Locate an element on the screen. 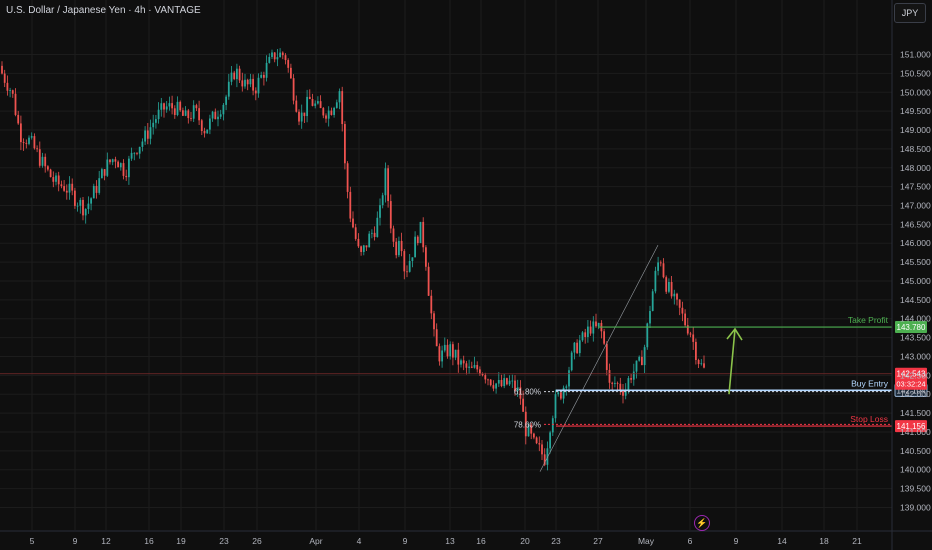 Image resolution: width=932 pixels, height=550 pixels. y-tick-label: 143.500 is located at coordinates (915, 338).